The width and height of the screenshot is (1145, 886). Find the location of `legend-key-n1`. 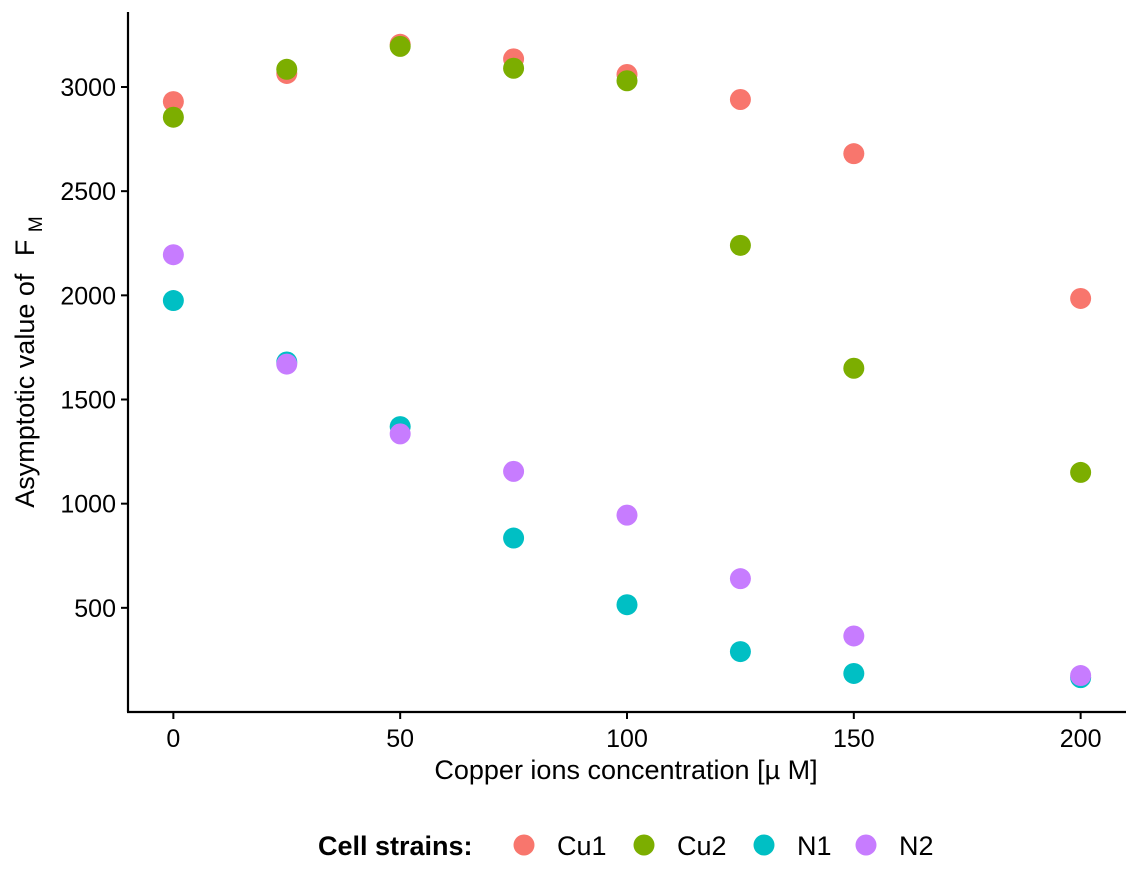

legend-key-n1 is located at coordinates (764, 845).